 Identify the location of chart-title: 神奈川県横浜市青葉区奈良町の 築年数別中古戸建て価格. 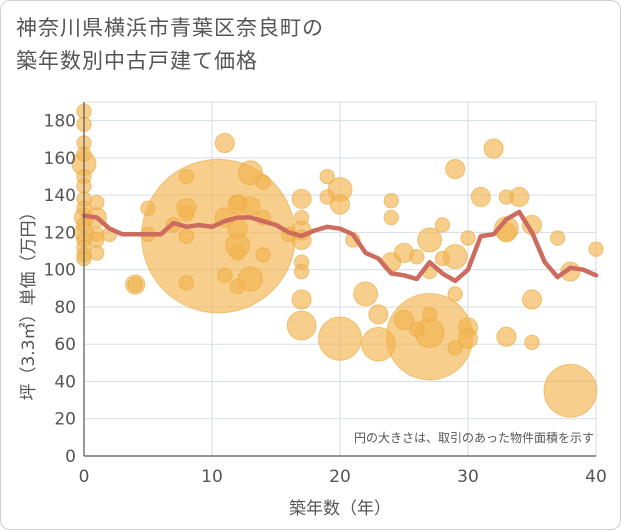
(170, 44).